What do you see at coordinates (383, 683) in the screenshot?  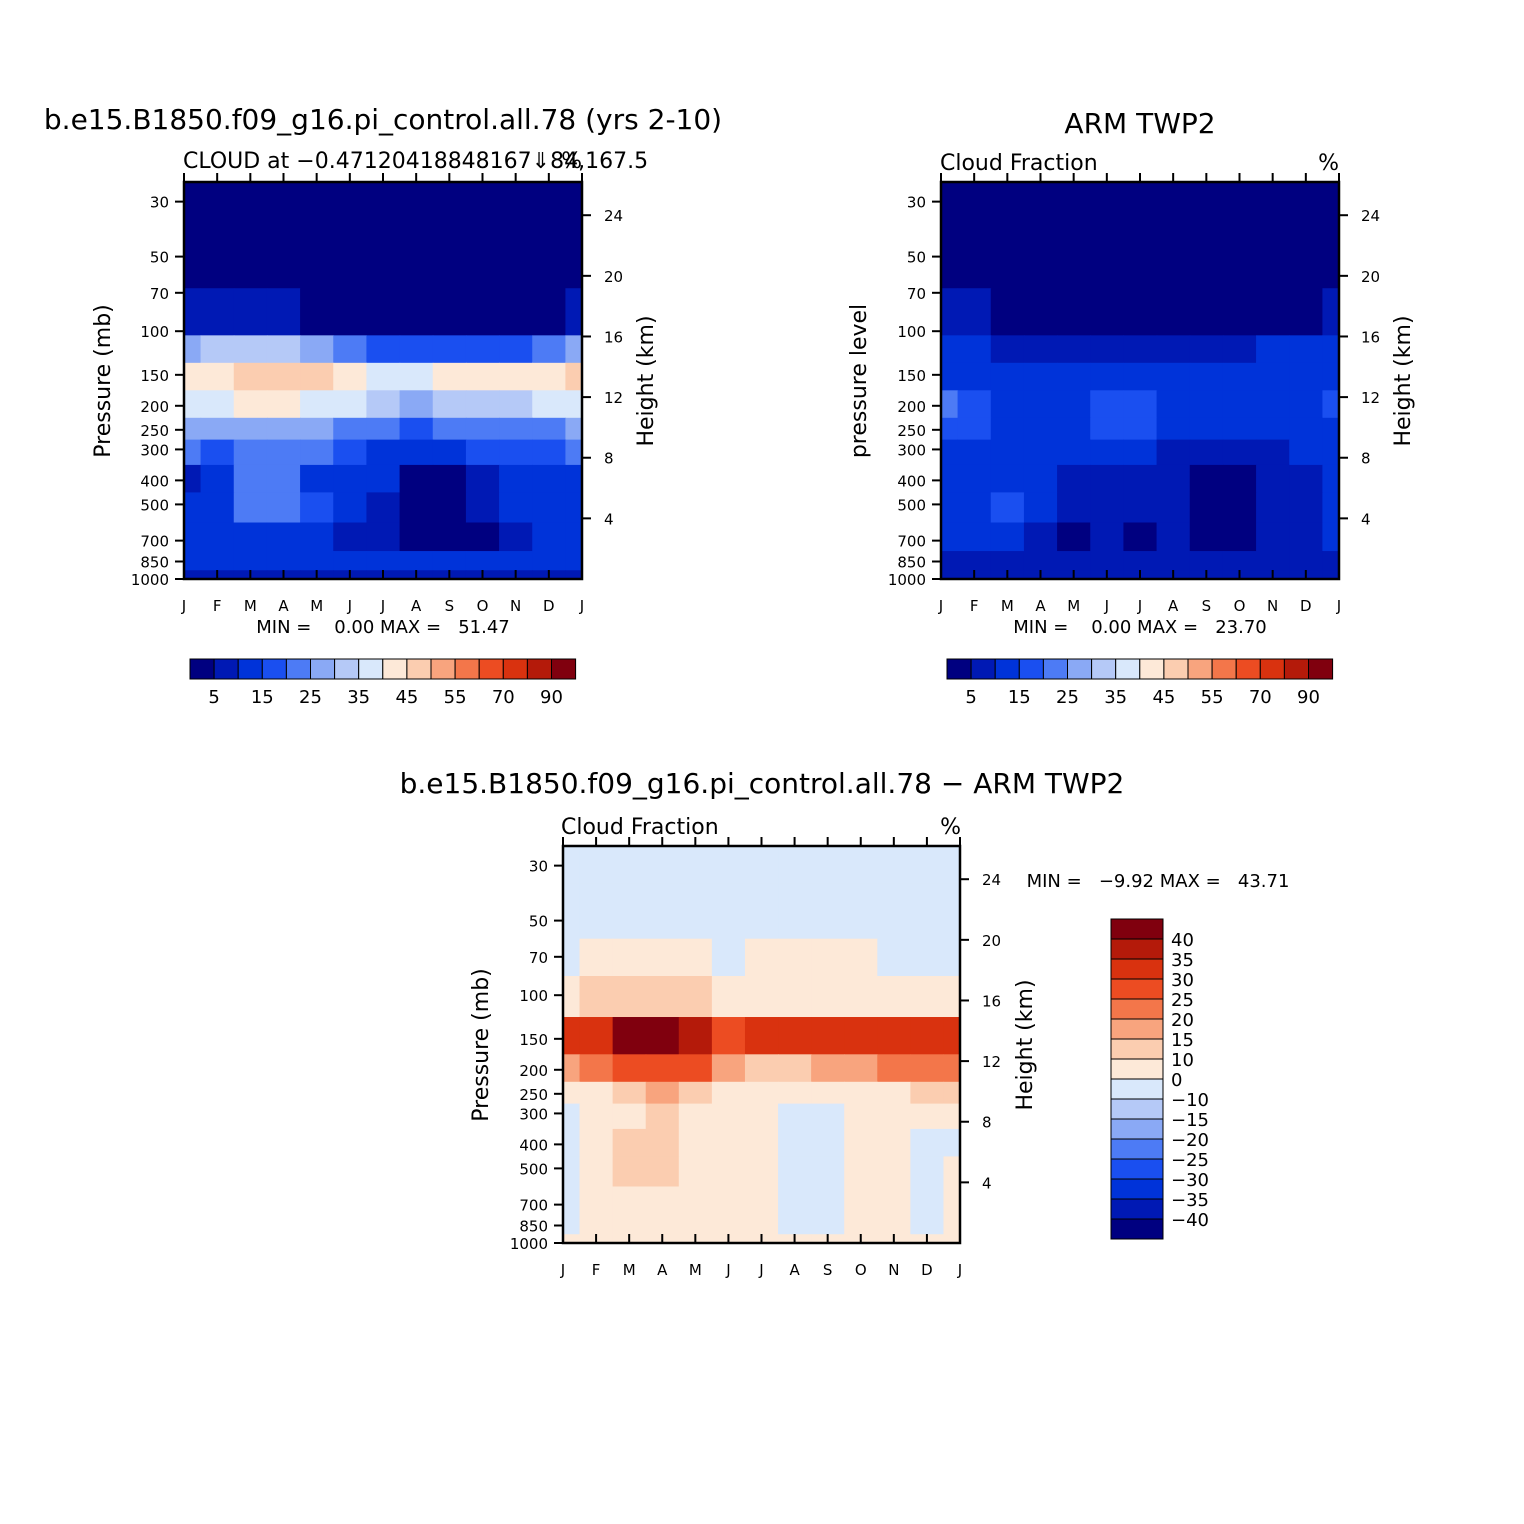 I see `panel-model-colorbar: 5 15 25 35 45 55 70 90` at bounding box center [383, 683].